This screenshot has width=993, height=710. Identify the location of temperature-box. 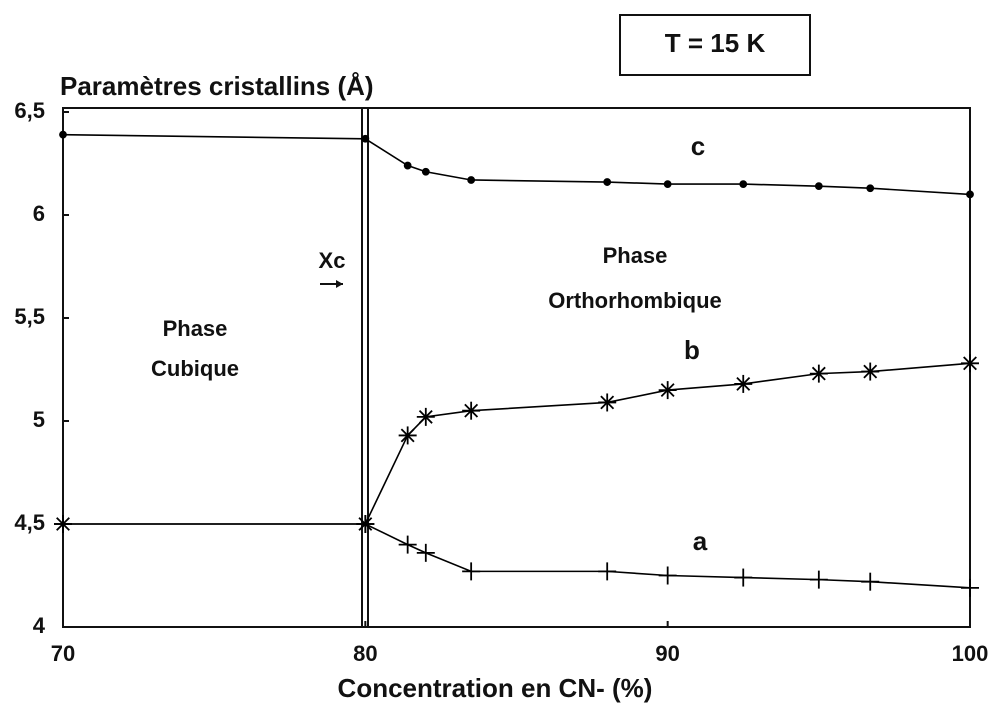
(715, 45).